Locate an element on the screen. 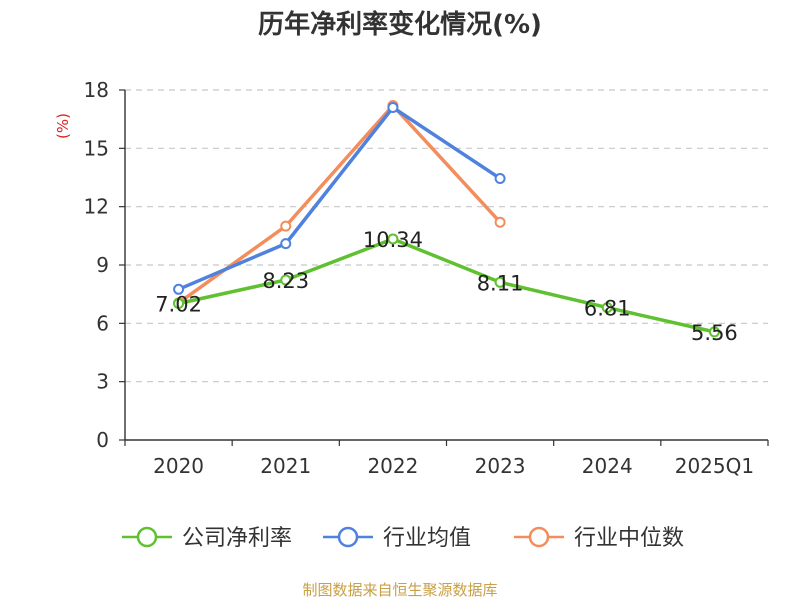 The height and width of the screenshot is (600, 800). legend-item: 行业中位数 is located at coordinates (599, 538).